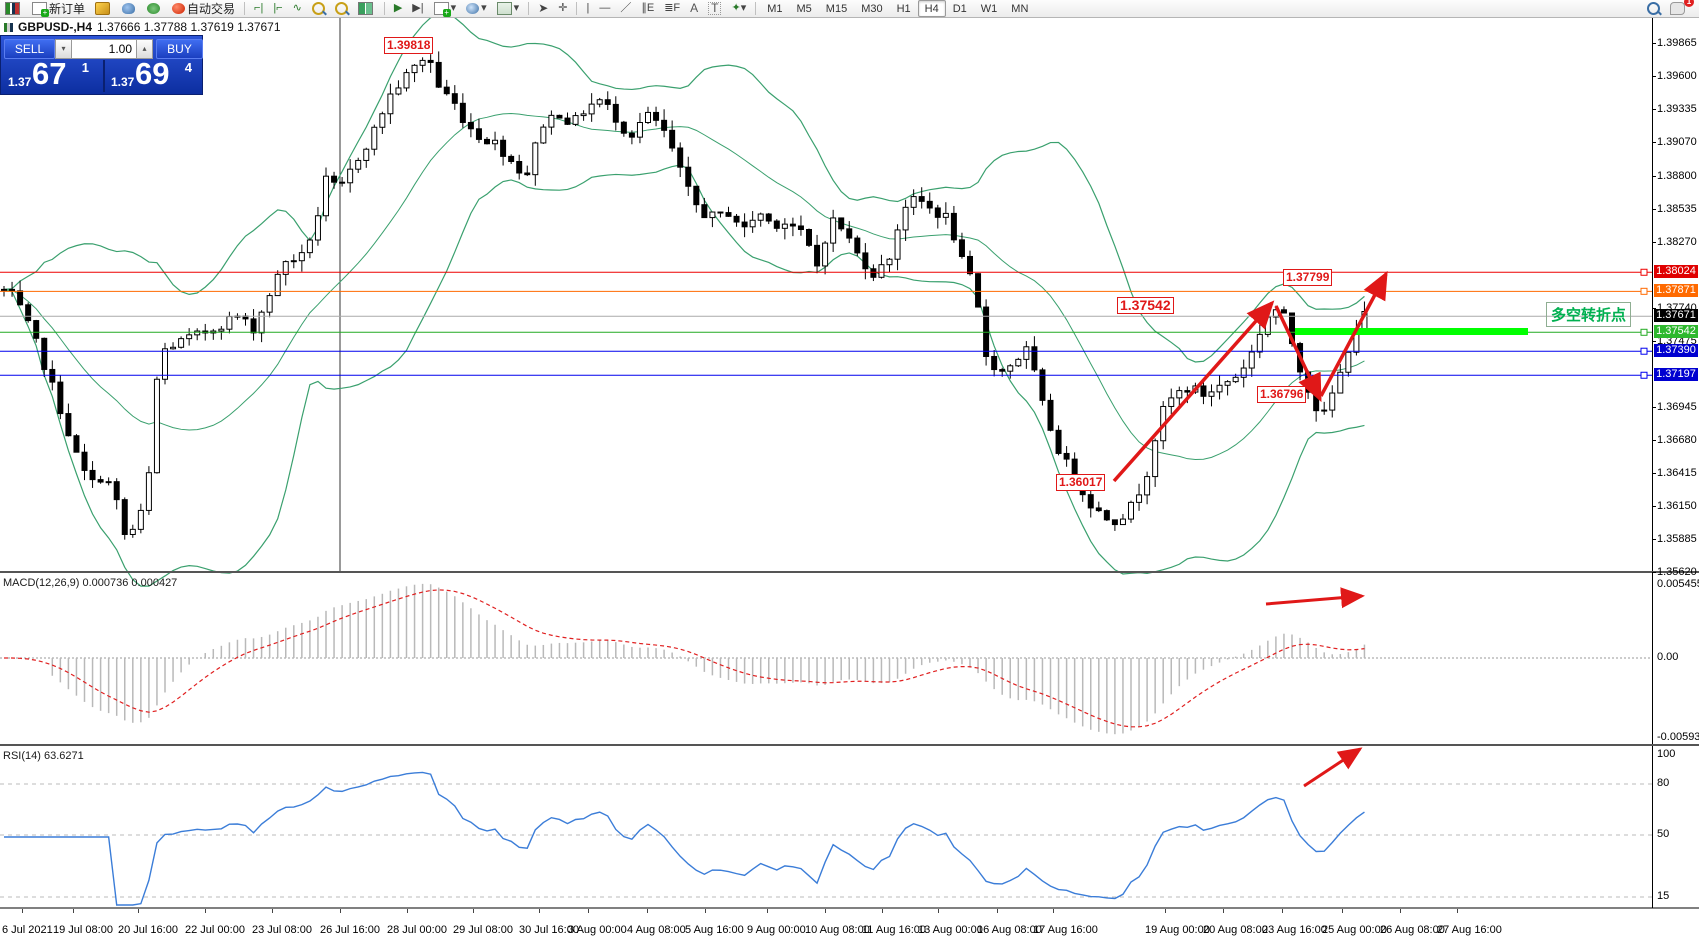 The image size is (1699, 940). What do you see at coordinates (154, 8) in the screenshot?
I see `alerts-button` at bounding box center [154, 8].